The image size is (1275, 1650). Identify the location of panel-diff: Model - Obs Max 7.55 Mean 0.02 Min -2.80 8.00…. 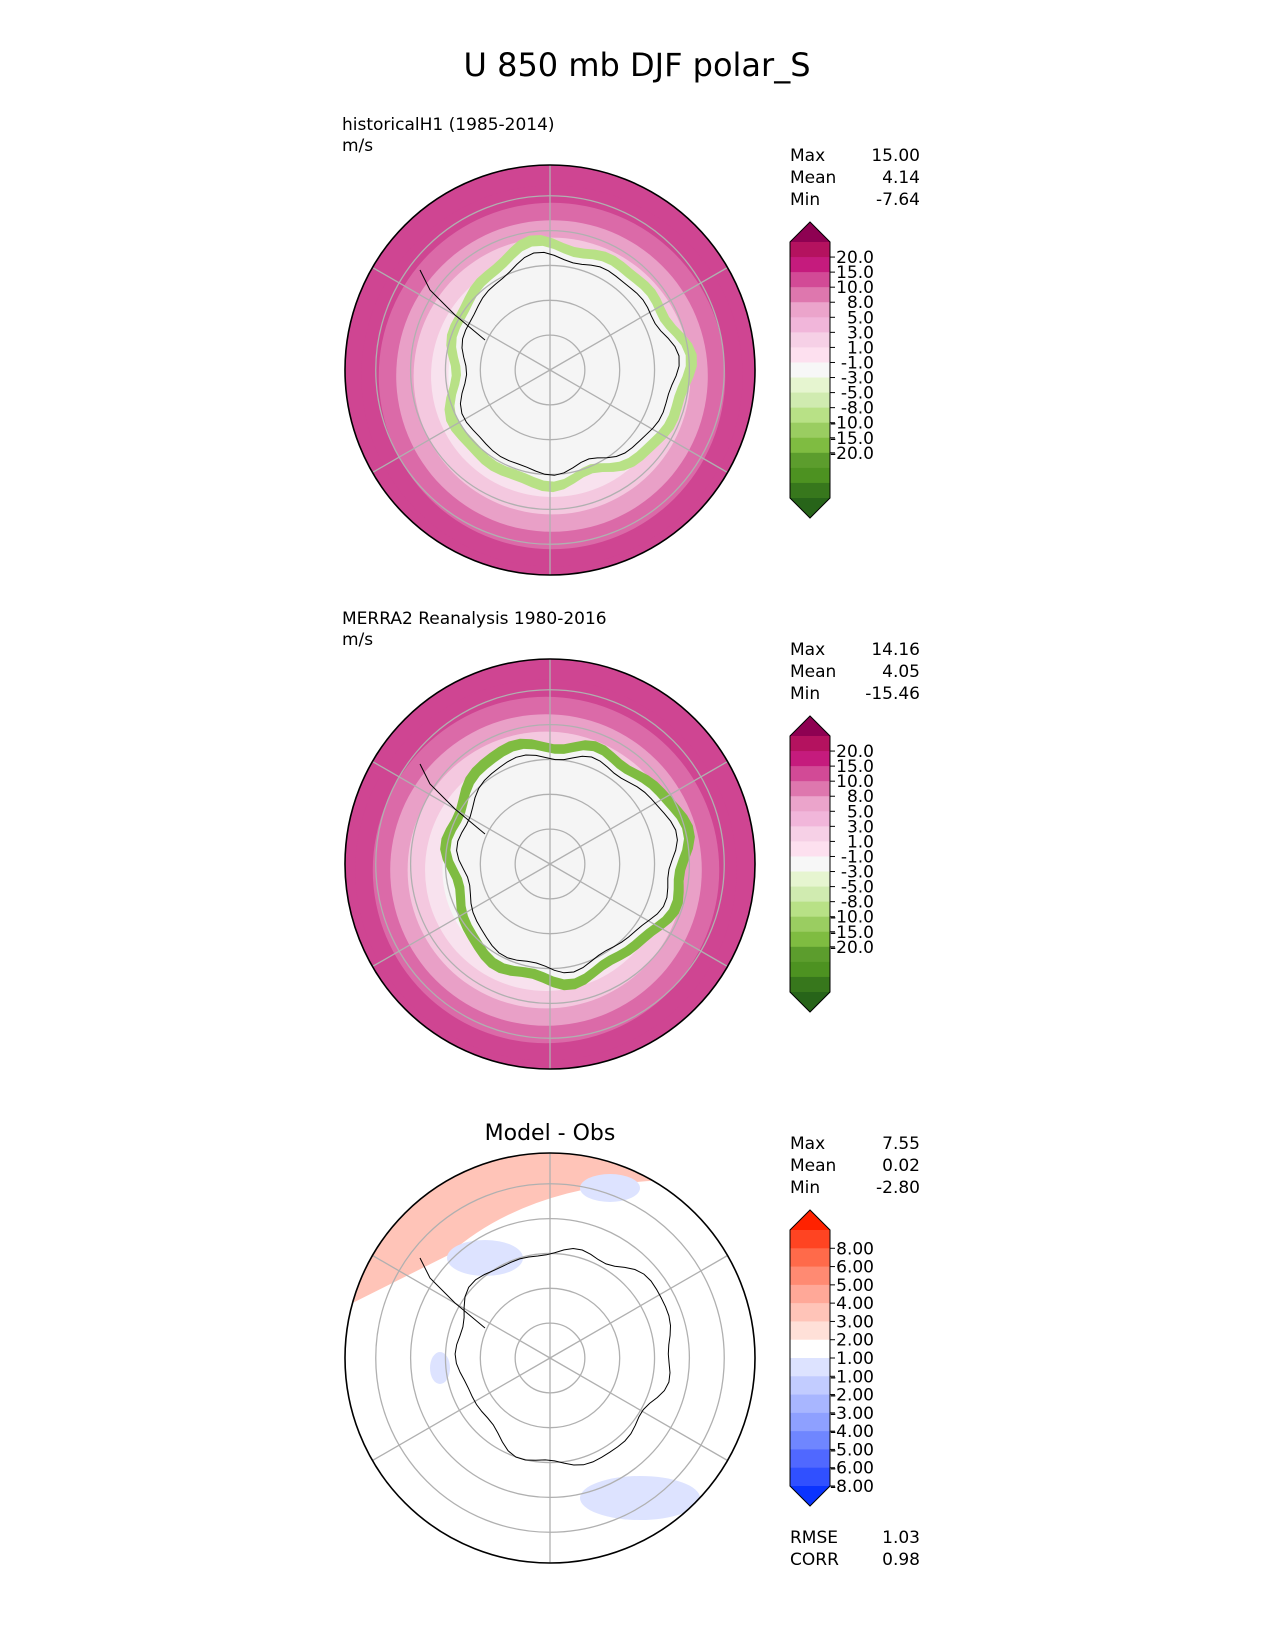
(632, 1345).